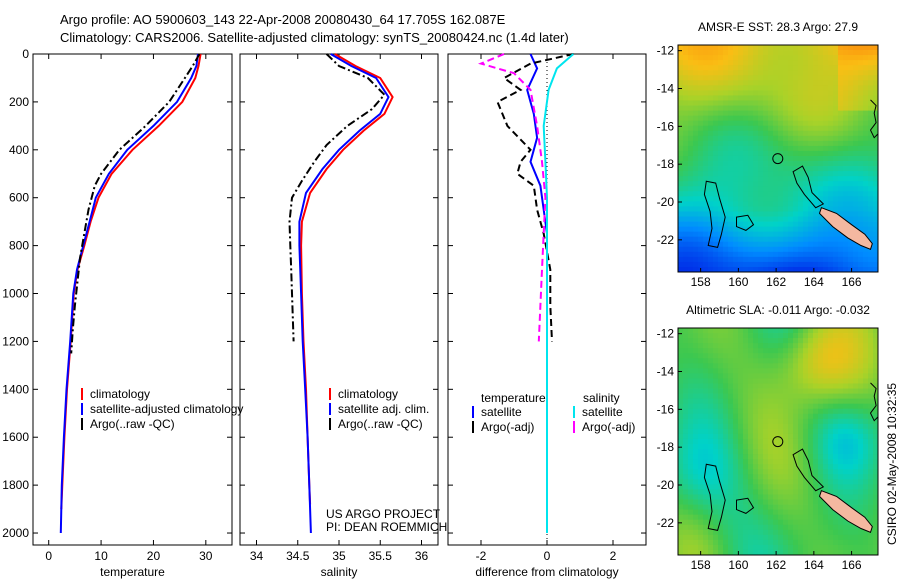 The height and width of the screenshot is (580, 900). What do you see at coordinates (298, 556) in the screenshot?
I see `x-tick-label: 34.5` at bounding box center [298, 556].